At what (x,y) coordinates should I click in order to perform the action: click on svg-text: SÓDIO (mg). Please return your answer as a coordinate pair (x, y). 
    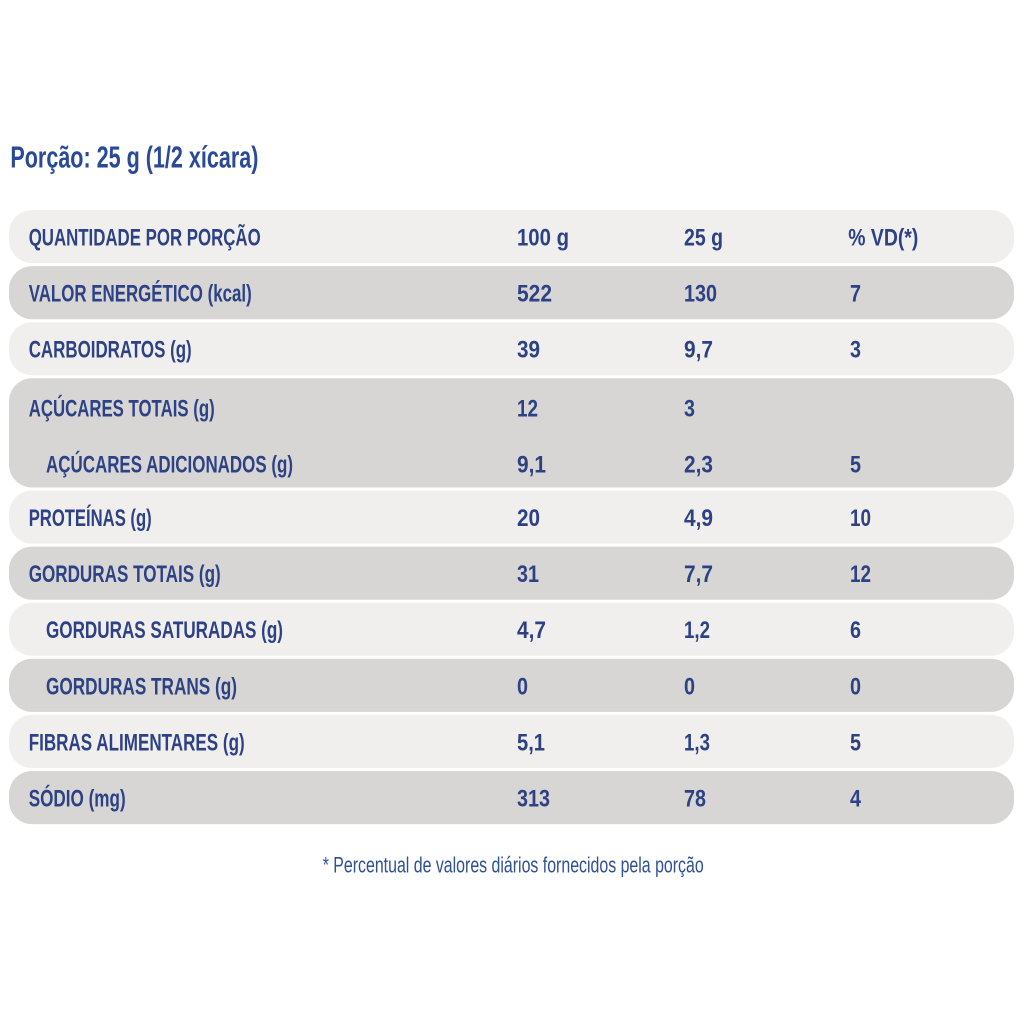
    Looking at the image, I should click on (77, 799).